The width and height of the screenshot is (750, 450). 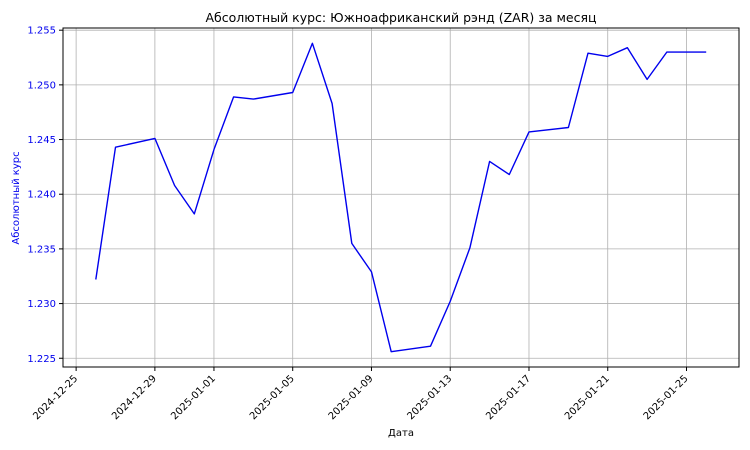 I want to click on y-axis-label: Абсолютный курс, so click(x=16, y=197).